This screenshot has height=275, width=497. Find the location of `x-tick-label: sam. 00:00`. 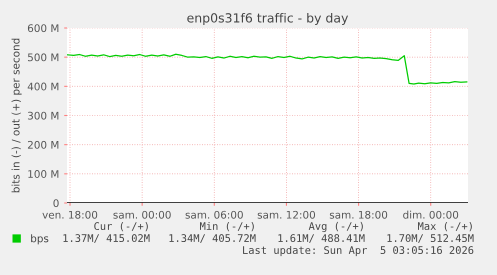

x-tick-label: sam. 00:00 is located at coordinates (142, 214).